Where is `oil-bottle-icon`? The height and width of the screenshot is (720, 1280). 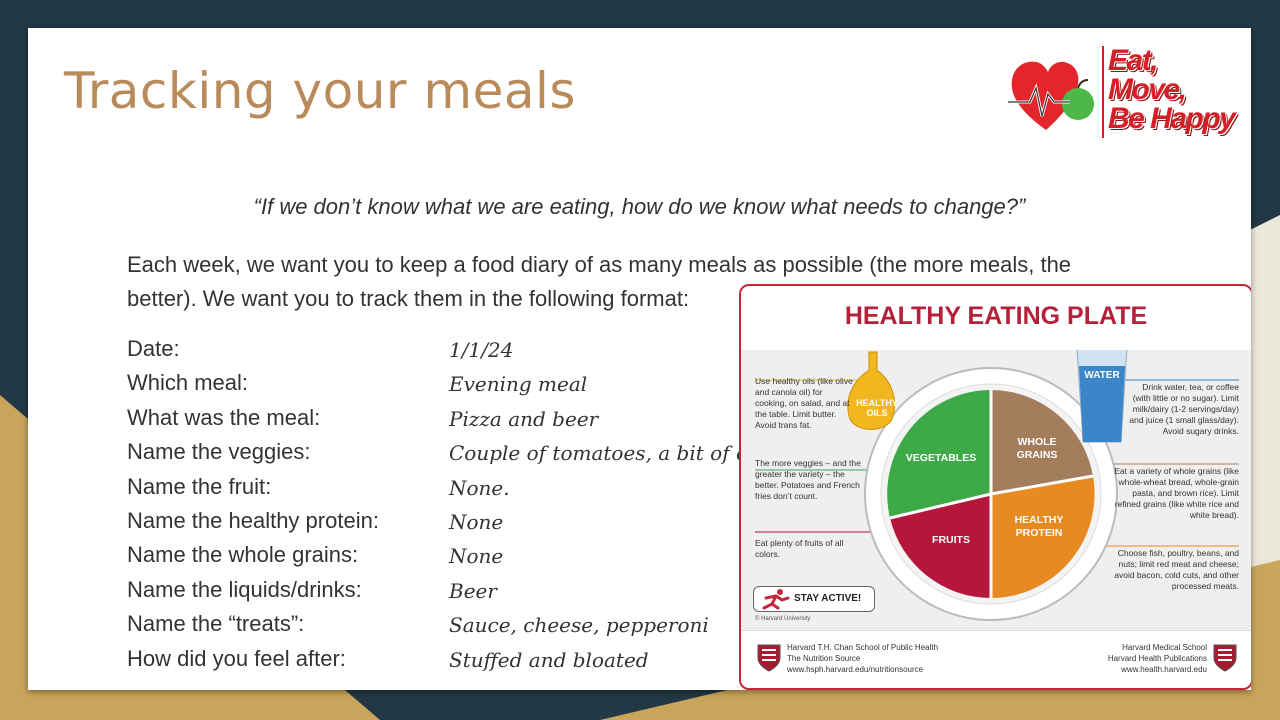 oil-bottle-icon is located at coordinates (871, 390).